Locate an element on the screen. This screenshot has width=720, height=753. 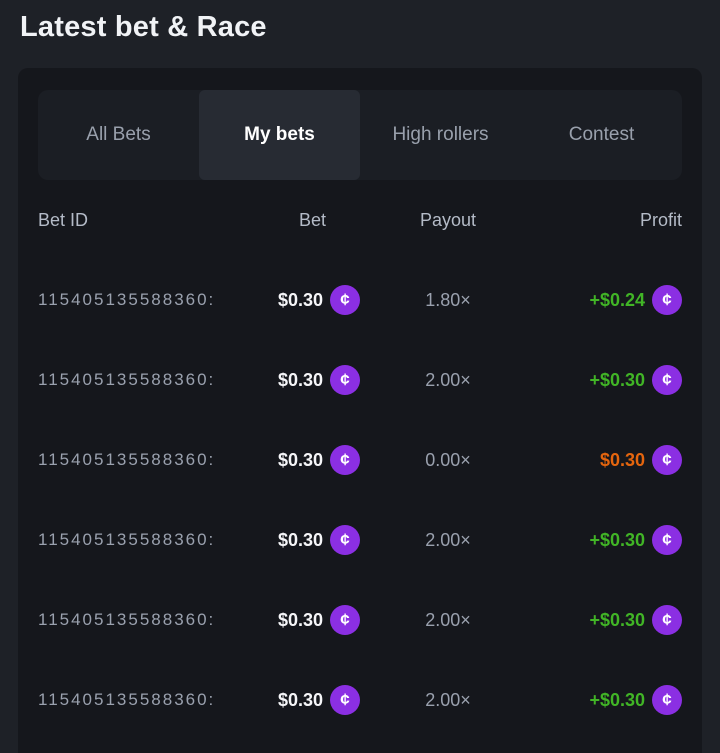
col-header-bet: Bet is located at coordinates (312, 219).